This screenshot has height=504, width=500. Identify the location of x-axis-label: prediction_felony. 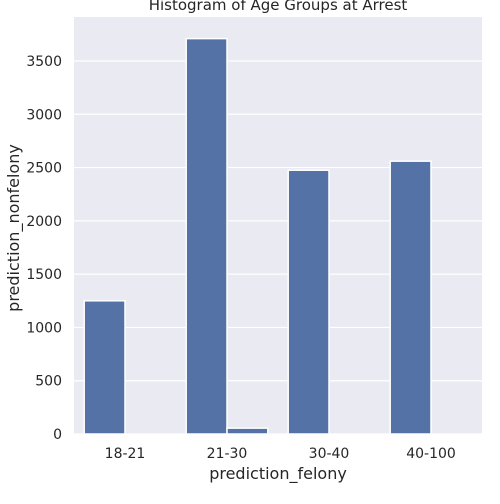
(278, 474).